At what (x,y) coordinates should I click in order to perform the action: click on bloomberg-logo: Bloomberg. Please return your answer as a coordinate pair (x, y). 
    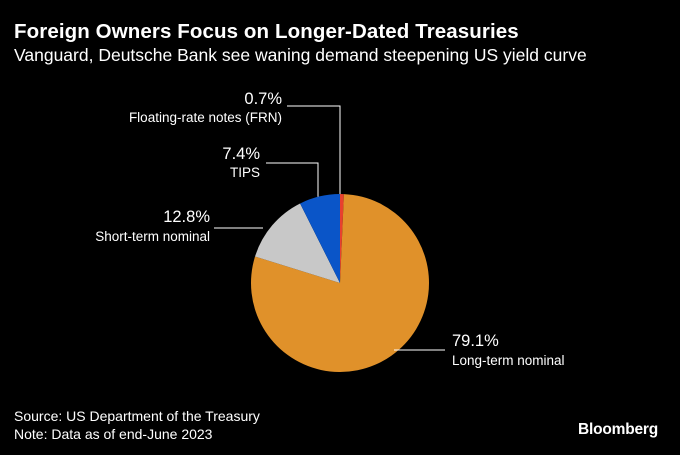
    Looking at the image, I should click on (617, 429).